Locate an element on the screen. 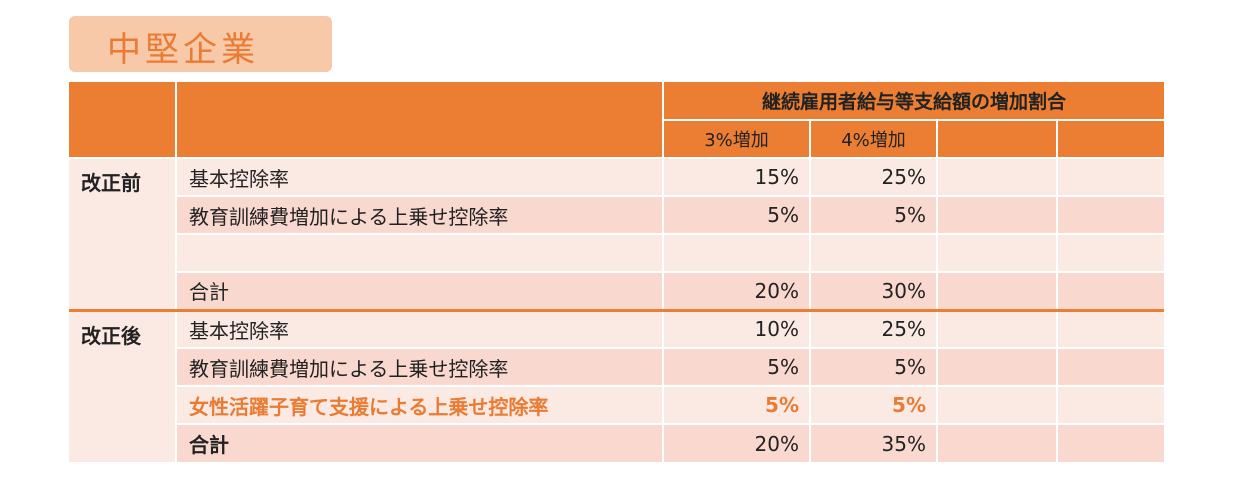 This screenshot has width=1247, height=495. header-increase-ratio: 継続雇用者給与等支給額の増加割合 is located at coordinates (913, 101).